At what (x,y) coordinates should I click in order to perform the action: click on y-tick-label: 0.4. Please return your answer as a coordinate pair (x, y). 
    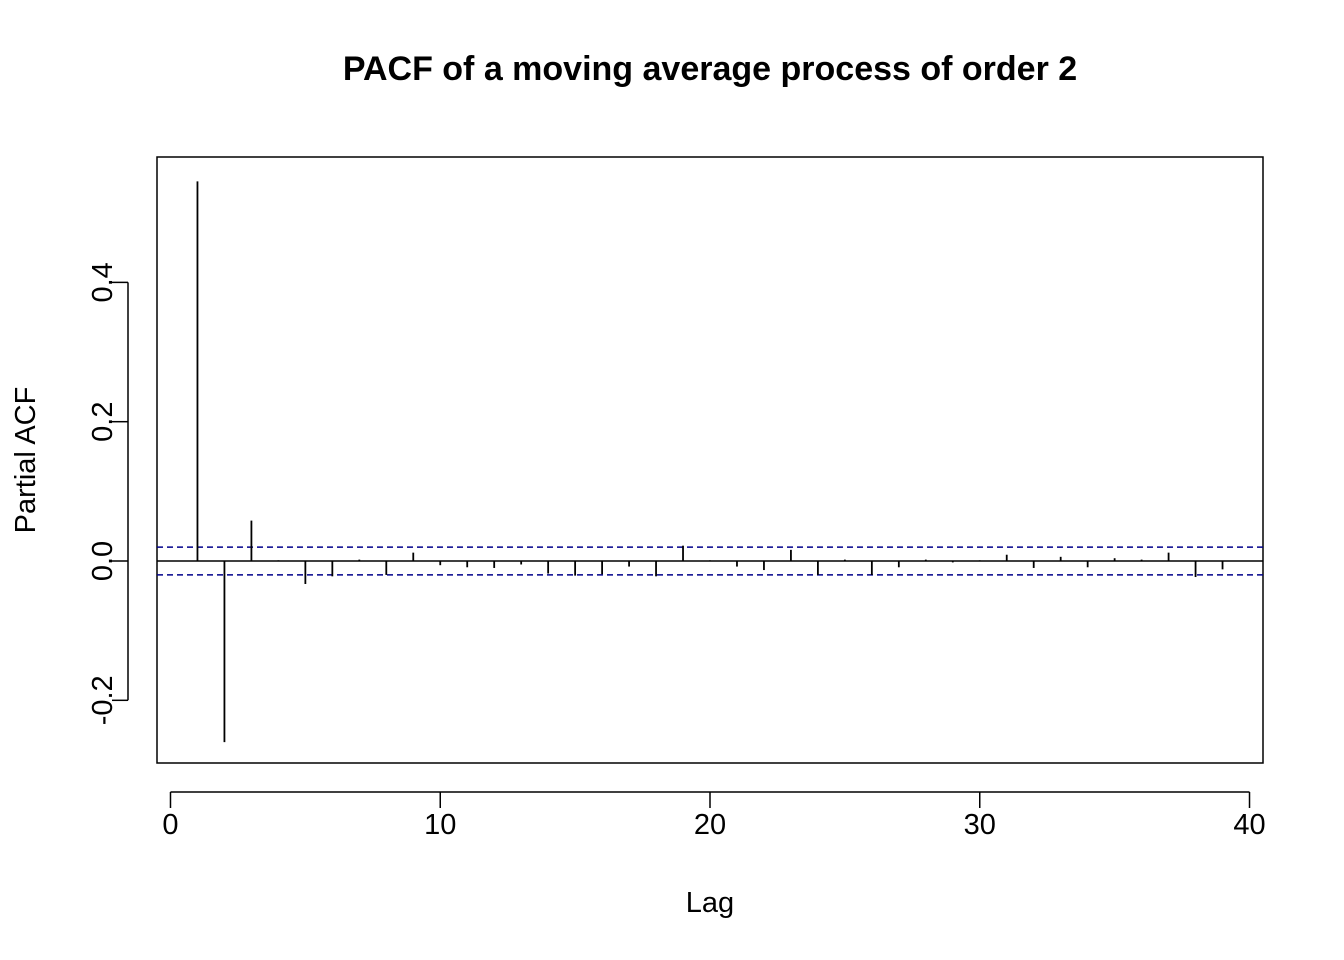
    Looking at the image, I should click on (103, 282).